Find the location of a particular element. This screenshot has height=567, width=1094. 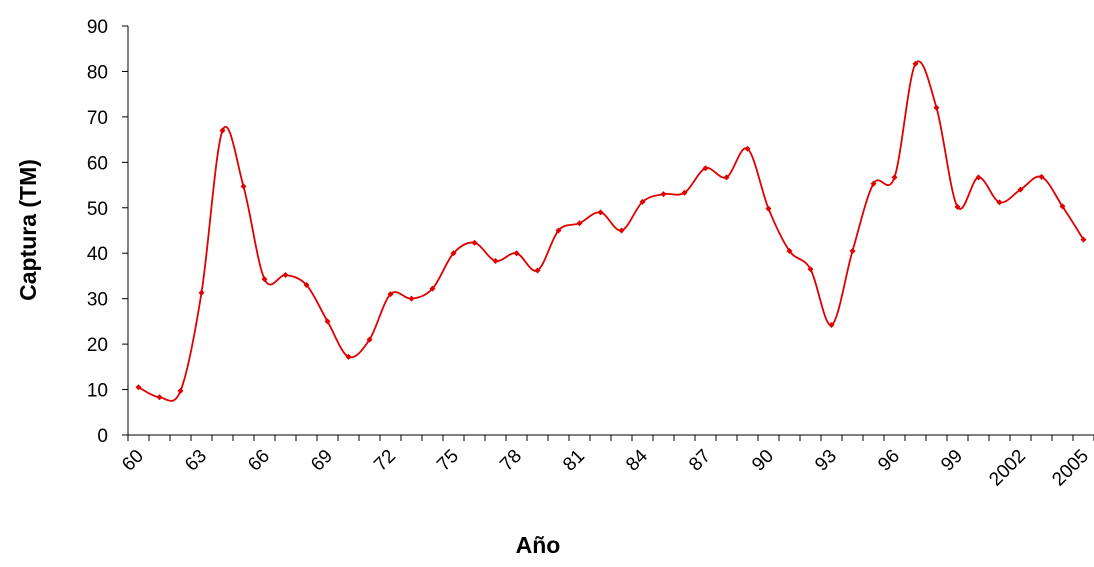

x-tick-label: 66 is located at coordinates (259, 461).